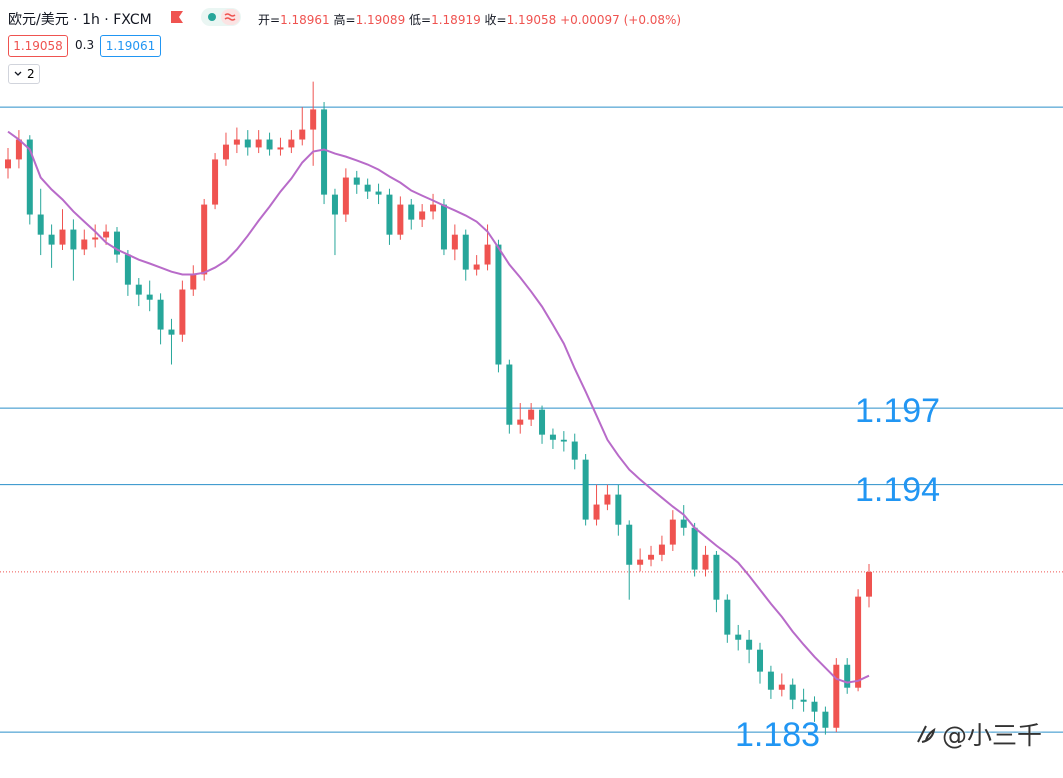 This screenshot has height=778, width=1063. Describe the element at coordinates (652, 20) in the screenshot. I see `change-percent: (+0.08%)` at that location.